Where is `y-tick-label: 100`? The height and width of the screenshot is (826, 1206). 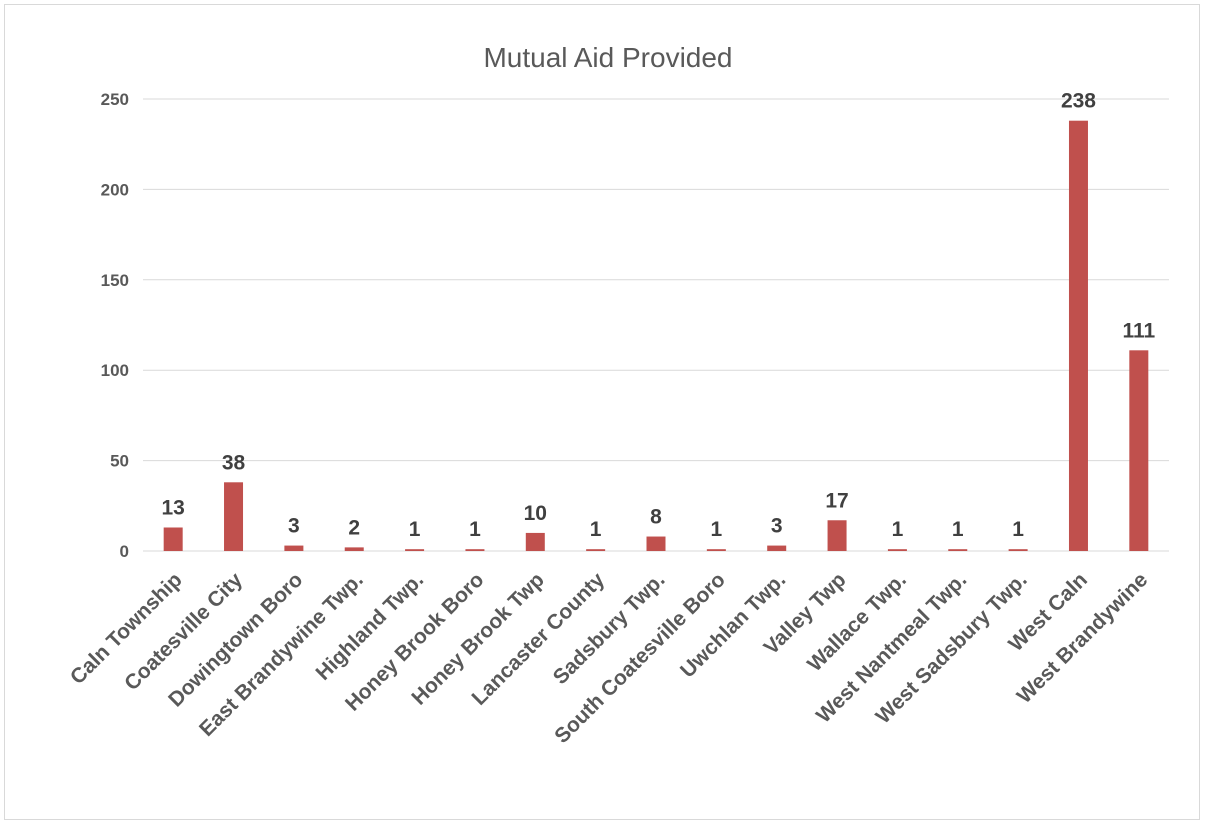 y-tick-label: 100 is located at coordinates (115, 370).